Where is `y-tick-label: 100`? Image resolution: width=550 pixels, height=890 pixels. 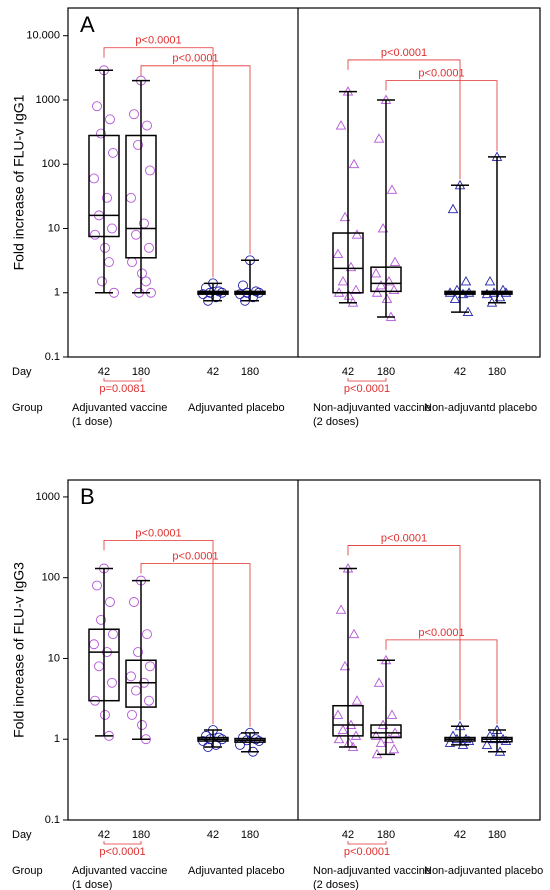 y-tick-label: 100 is located at coordinates (51, 578).